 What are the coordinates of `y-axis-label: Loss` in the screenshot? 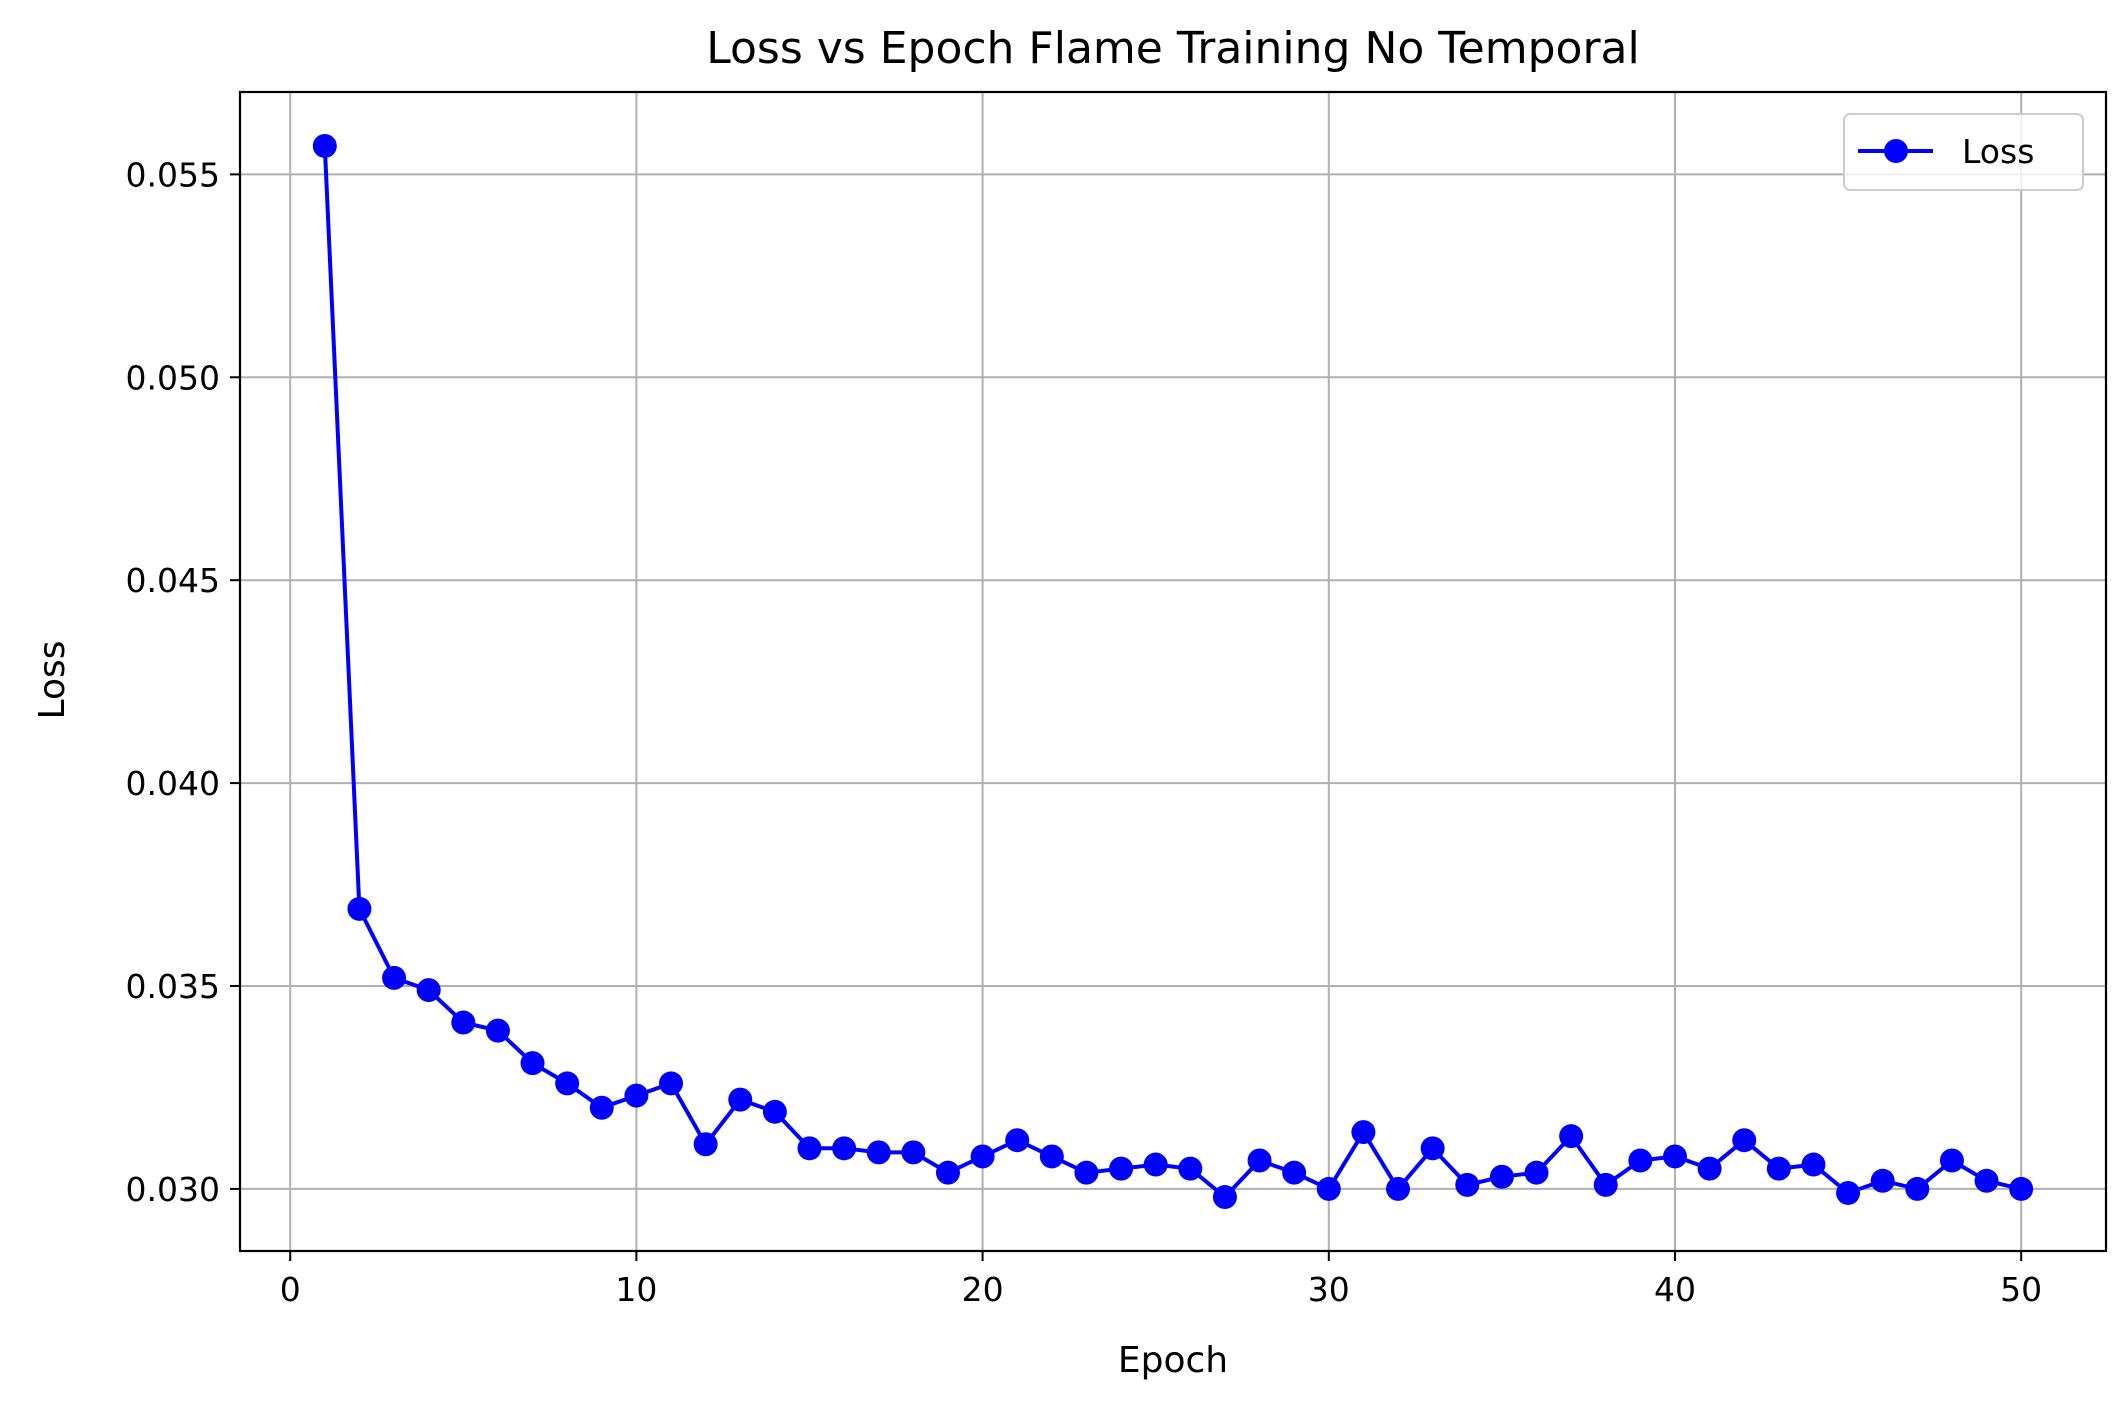 It's located at (52, 680).